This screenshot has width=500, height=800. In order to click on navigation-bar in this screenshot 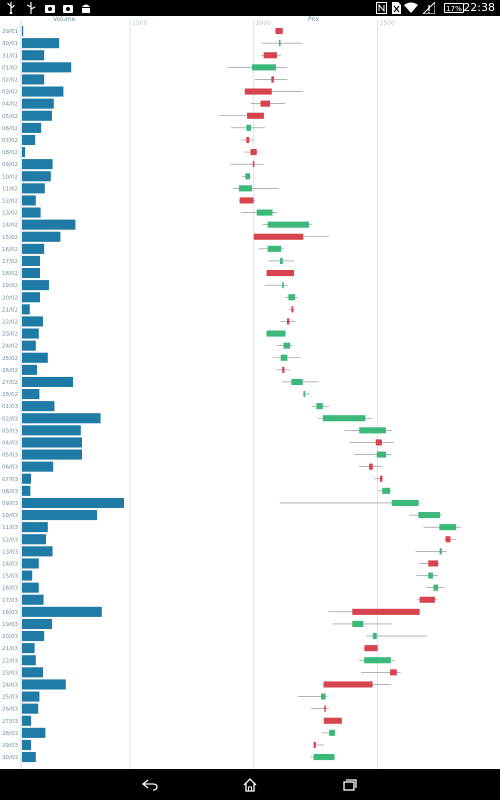, I will do `click(250, 784)`.